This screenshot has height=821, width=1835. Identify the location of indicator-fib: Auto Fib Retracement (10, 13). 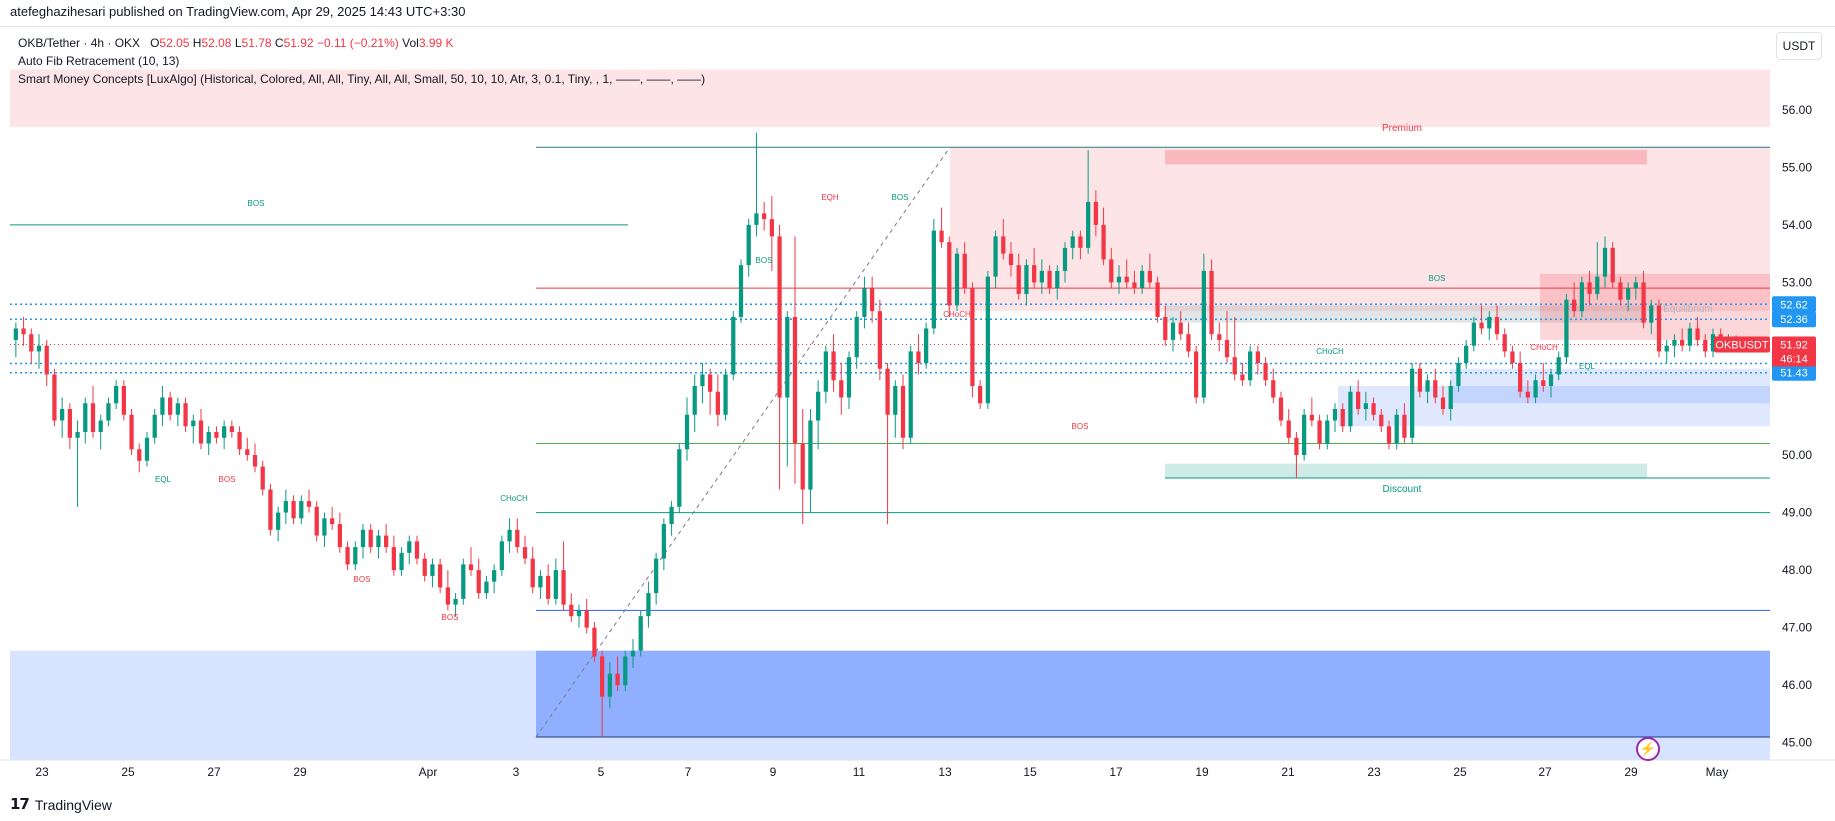
(99, 61).